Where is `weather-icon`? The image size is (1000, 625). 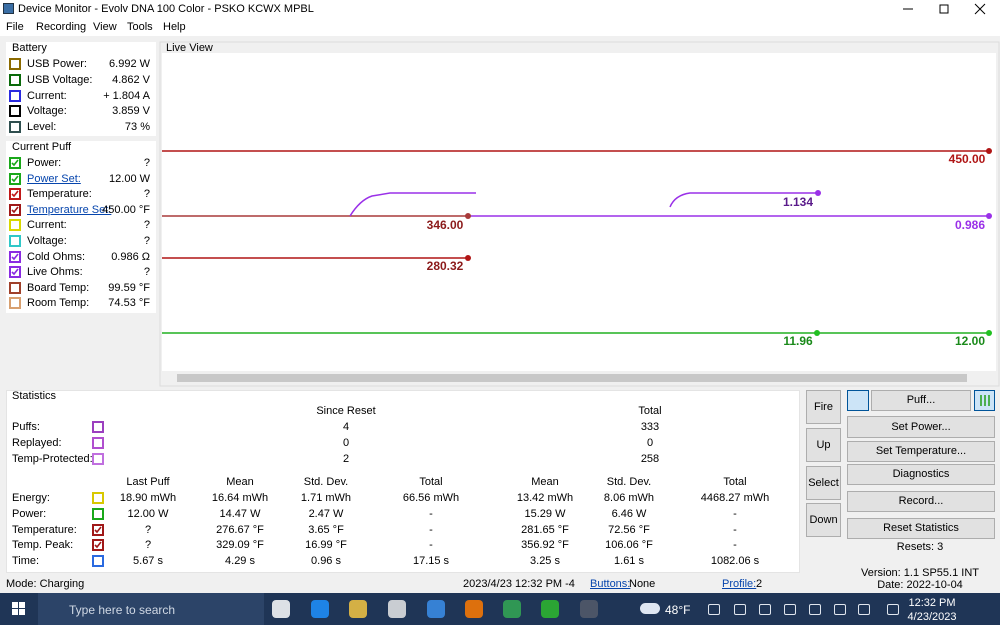 weather-icon is located at coordinates (650, 608).